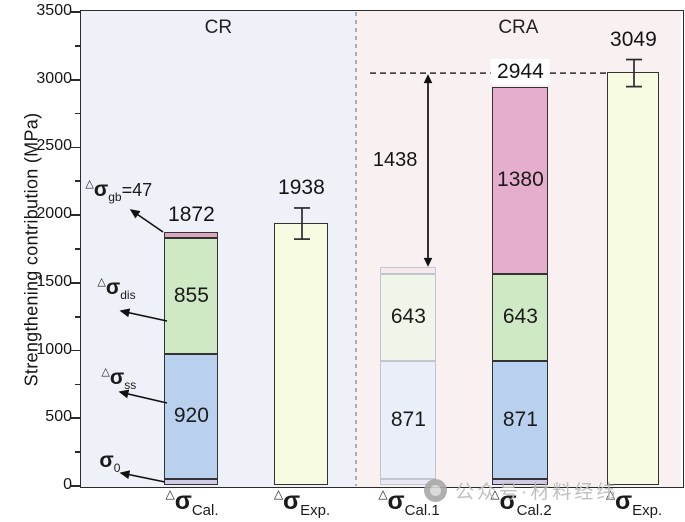 The height and width of the screenshot is (522, 685). What do you see at coordinates (67, 484) in the screenshot?
I see `y-tick-label: 0` at bounding box center [67, 484].